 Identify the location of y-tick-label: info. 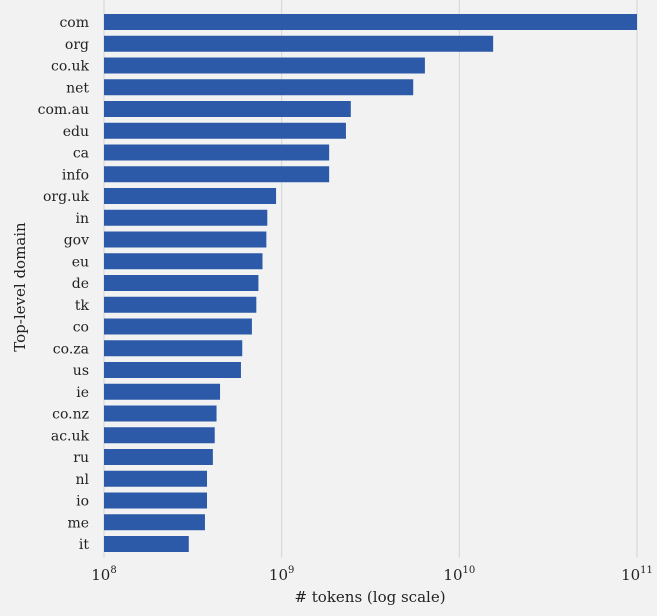
(75, 175).